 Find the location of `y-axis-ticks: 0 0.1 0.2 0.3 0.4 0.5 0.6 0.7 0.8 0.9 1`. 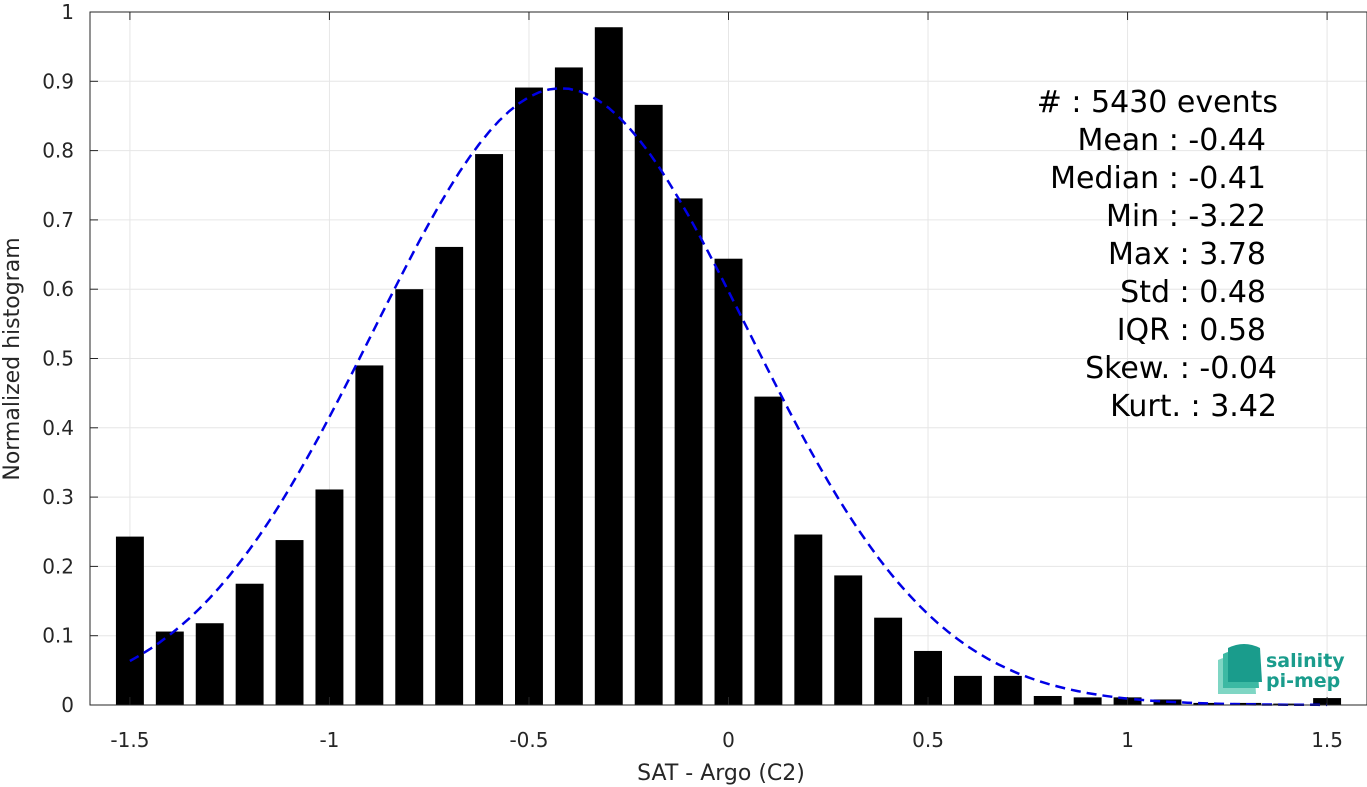

y-axis-ticks: 0 0.1 0.2 0.3 0.4 0.5 0.6 0.7 0.8 0.9 1 is located at coordinates (70, 358).